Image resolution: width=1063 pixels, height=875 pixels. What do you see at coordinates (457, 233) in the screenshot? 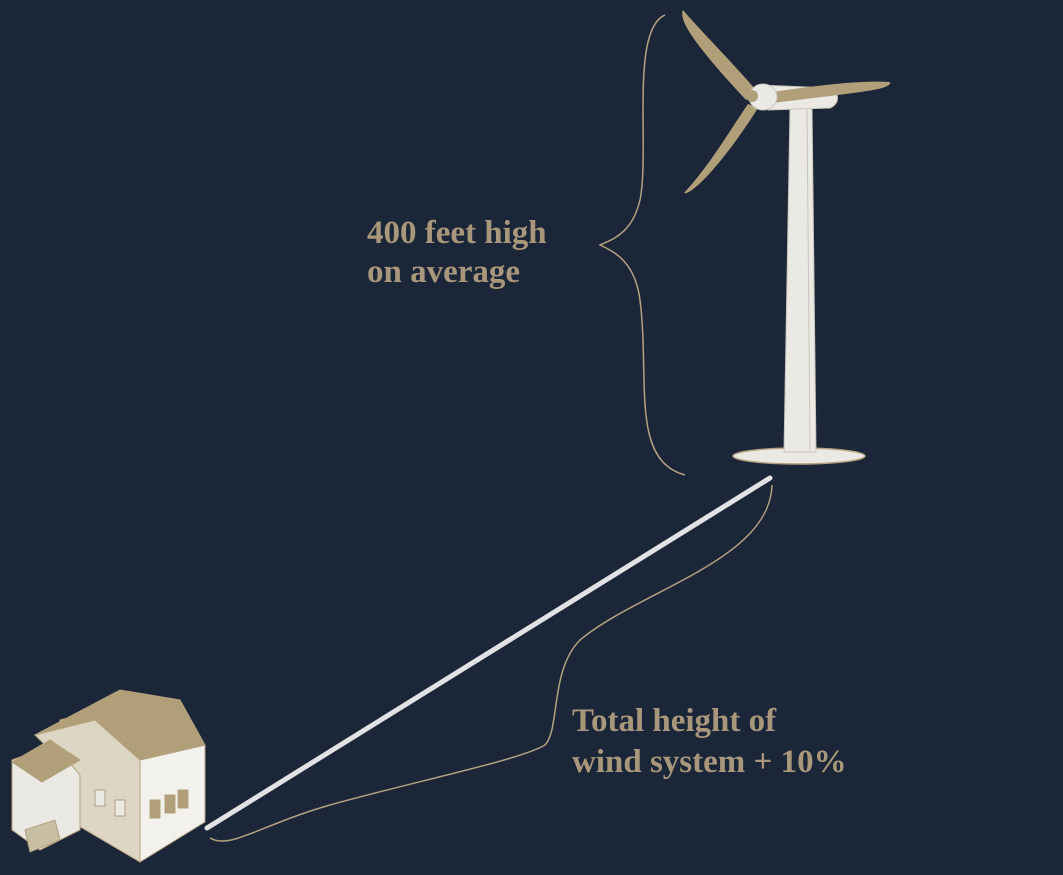
I see `height-label-line: 400 feet high` at bounding box center [457, 233].